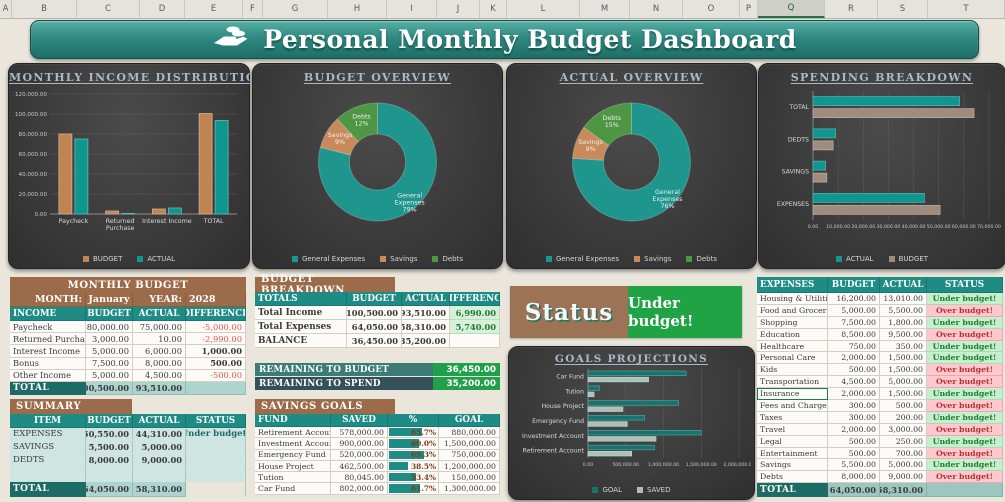  Describe the element at coordinates (792, 417) in the screenshot. I see `expense-name: Taxes` at that location.